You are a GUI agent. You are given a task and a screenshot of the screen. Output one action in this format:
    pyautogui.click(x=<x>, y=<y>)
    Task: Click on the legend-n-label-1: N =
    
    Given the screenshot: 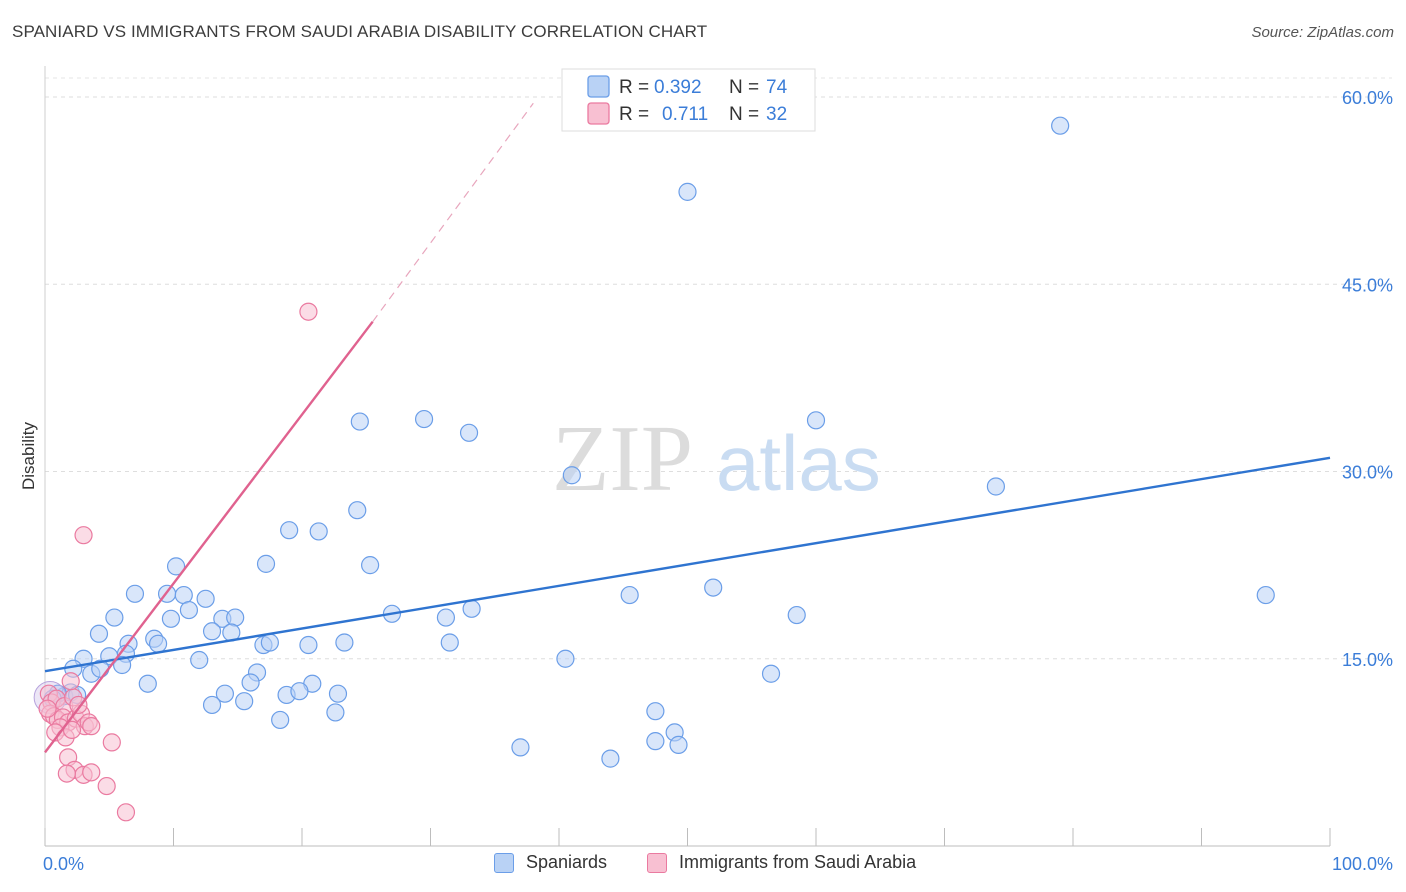 What is the action you would take?
    pyautogui.click(x=744, y=87)
    